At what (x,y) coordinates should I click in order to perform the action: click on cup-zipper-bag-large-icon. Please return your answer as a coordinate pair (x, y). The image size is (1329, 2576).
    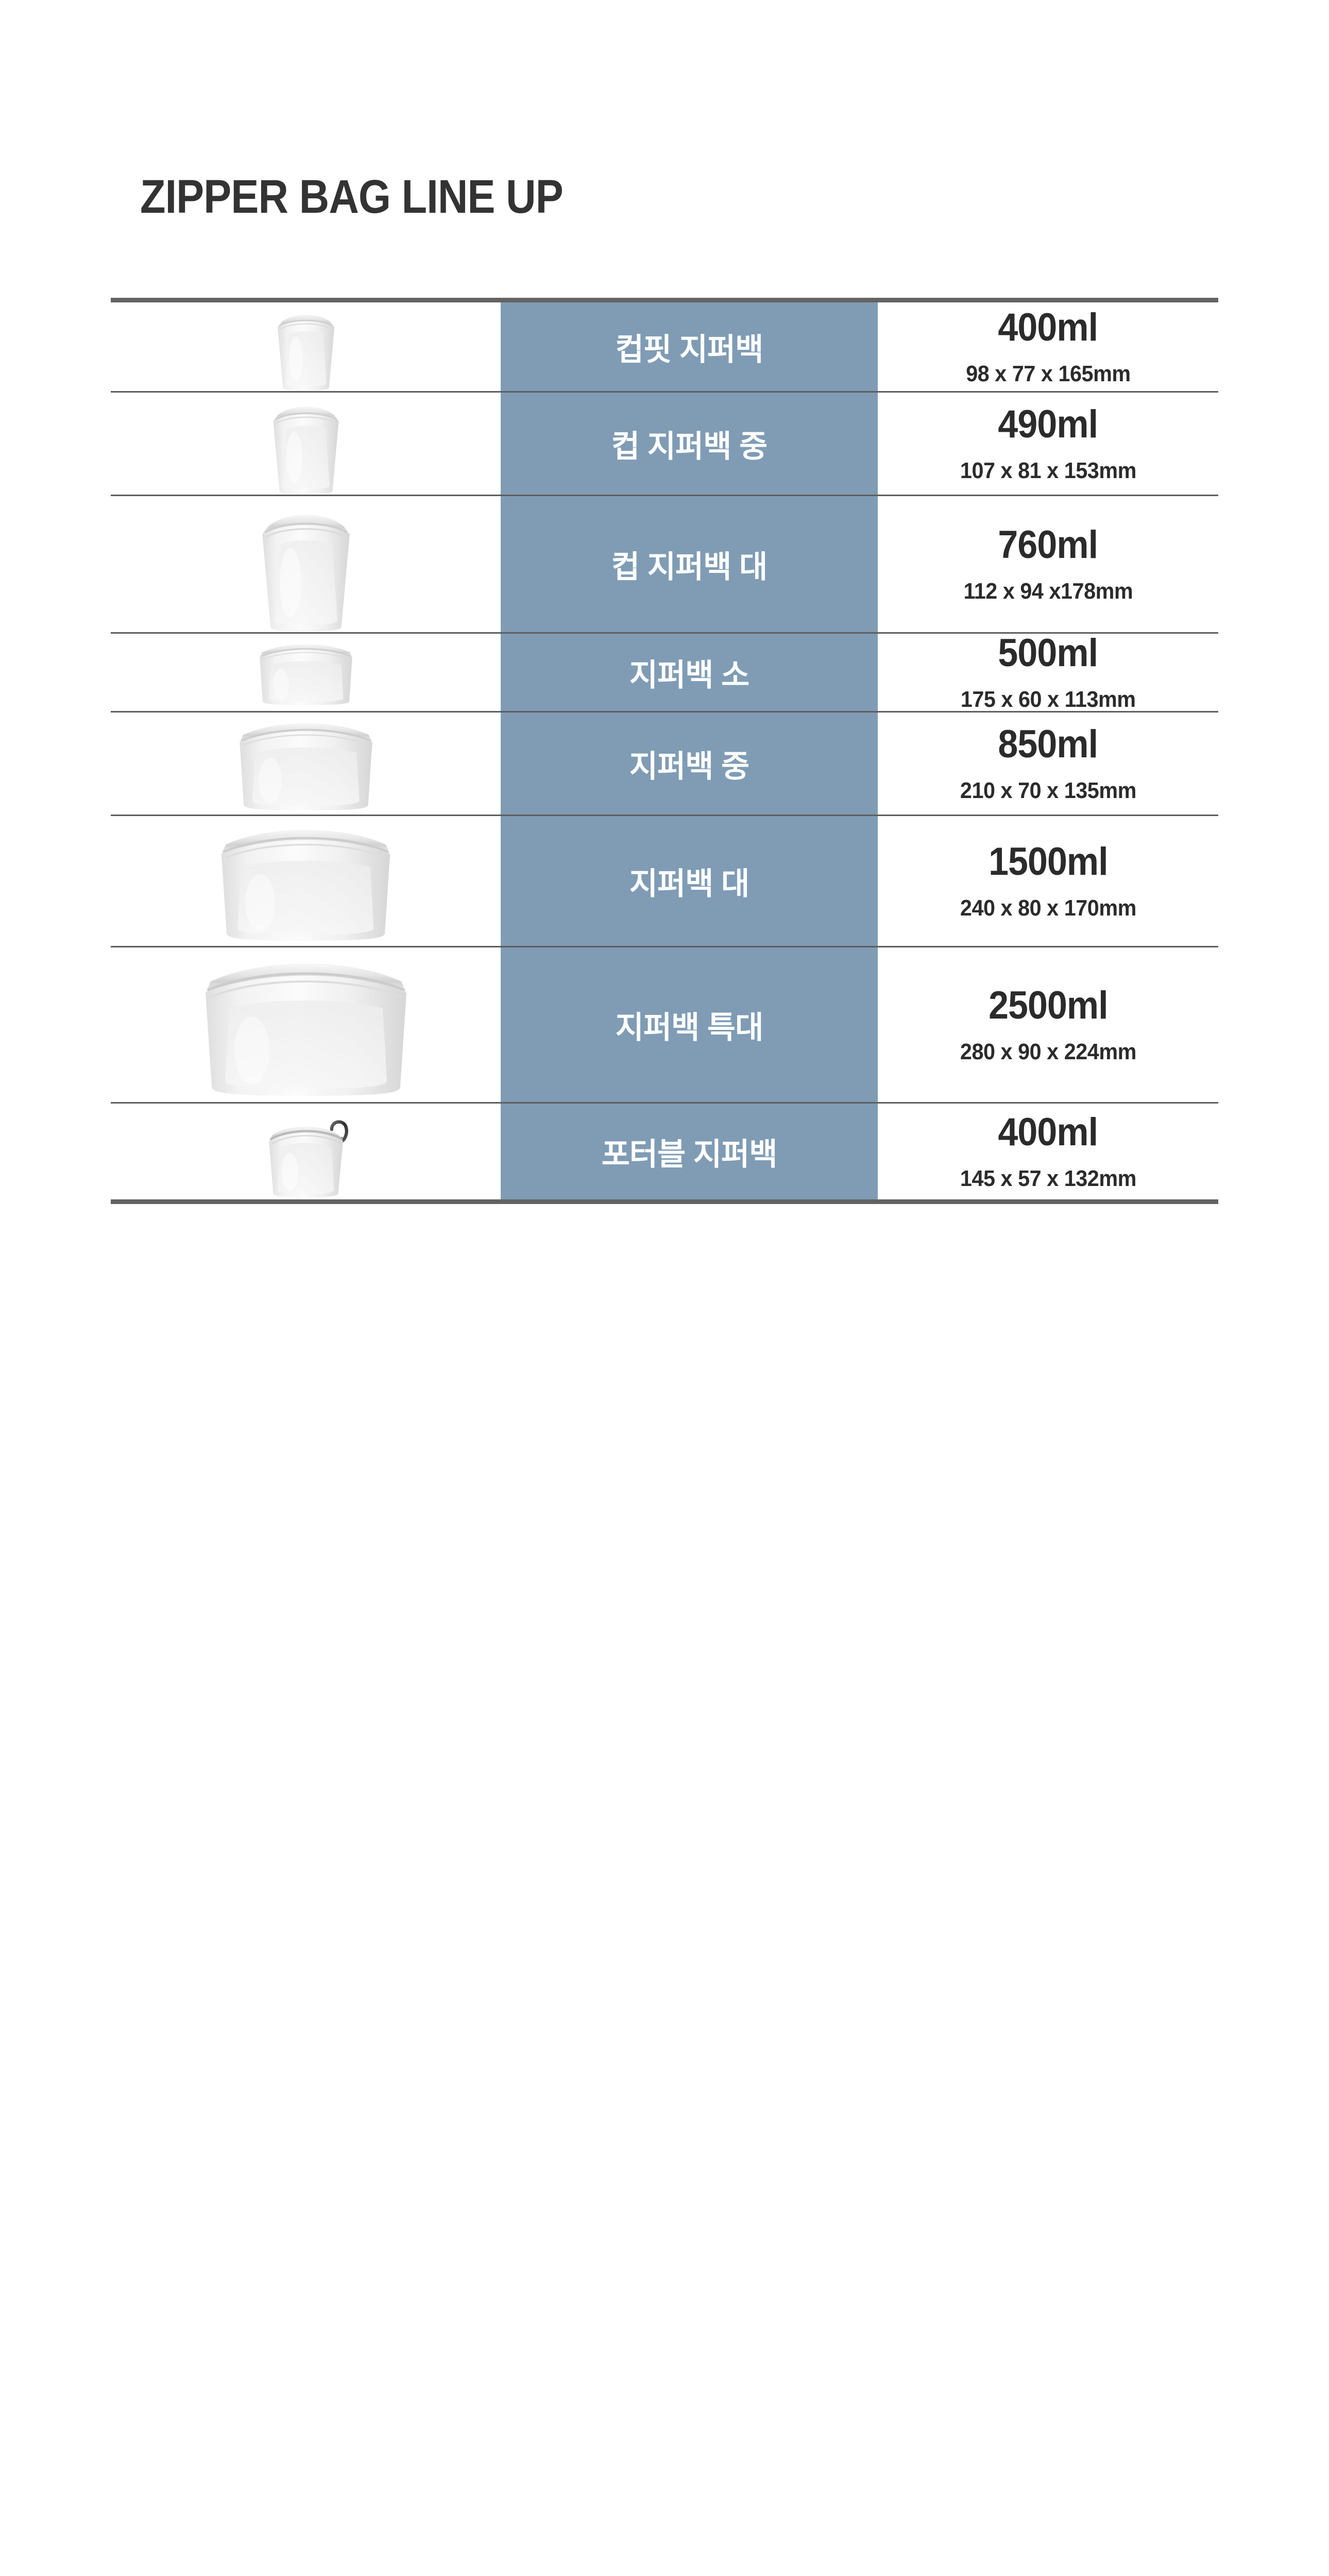
    Looking at the image, I should click on (306, 564).